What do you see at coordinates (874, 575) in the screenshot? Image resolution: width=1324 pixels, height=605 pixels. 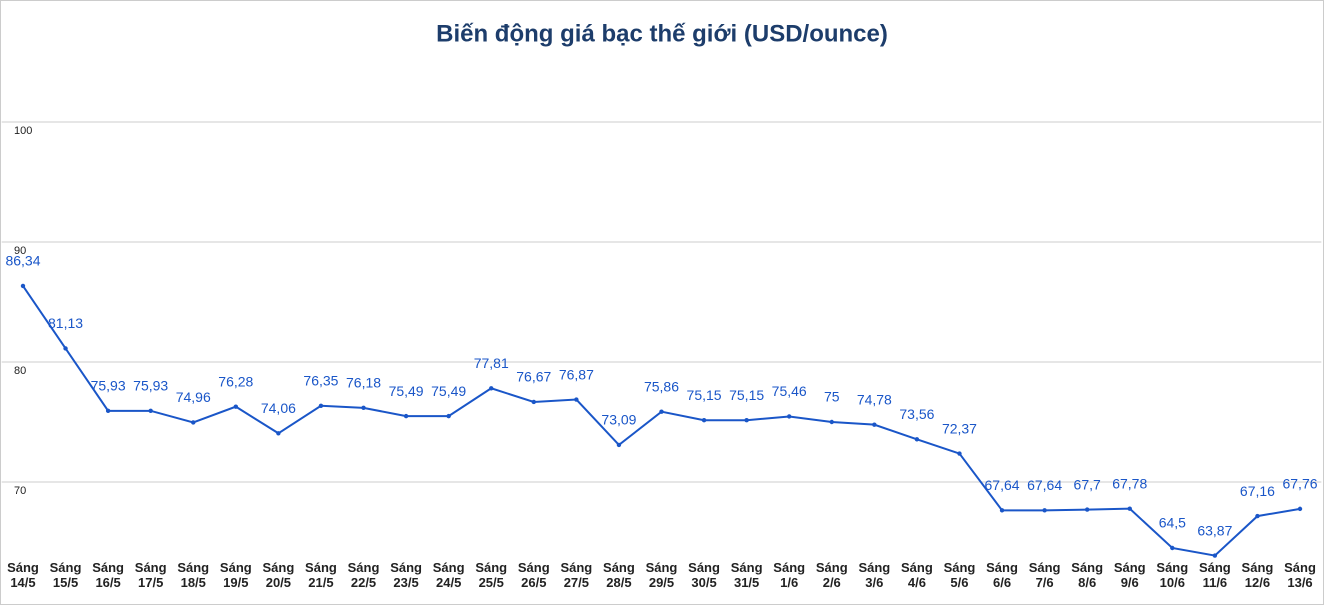 I see `x-tick-label: Sáng 3/6` at bounding box center [874, 575].